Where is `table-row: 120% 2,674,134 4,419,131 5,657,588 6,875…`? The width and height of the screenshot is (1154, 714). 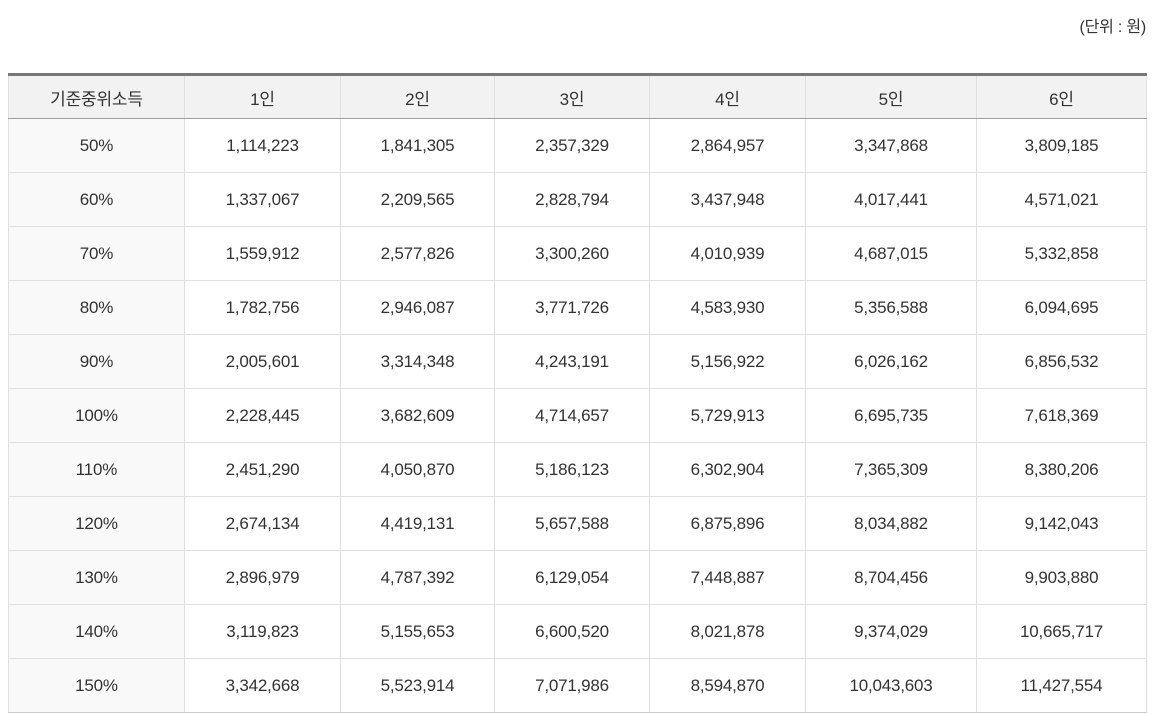
table-row: 120% 2,674,134 4,419,131 5,657,588 6,875… is located at coordinates (577, 523).